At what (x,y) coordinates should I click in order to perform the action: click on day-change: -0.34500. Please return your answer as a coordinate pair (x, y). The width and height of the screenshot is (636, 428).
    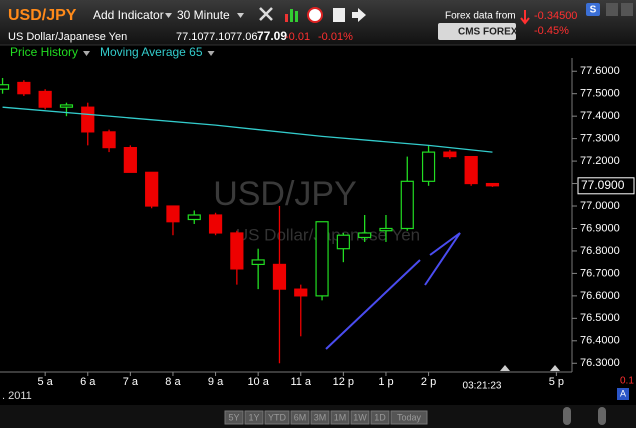
    Looking at the image, I should click on (555, 16).